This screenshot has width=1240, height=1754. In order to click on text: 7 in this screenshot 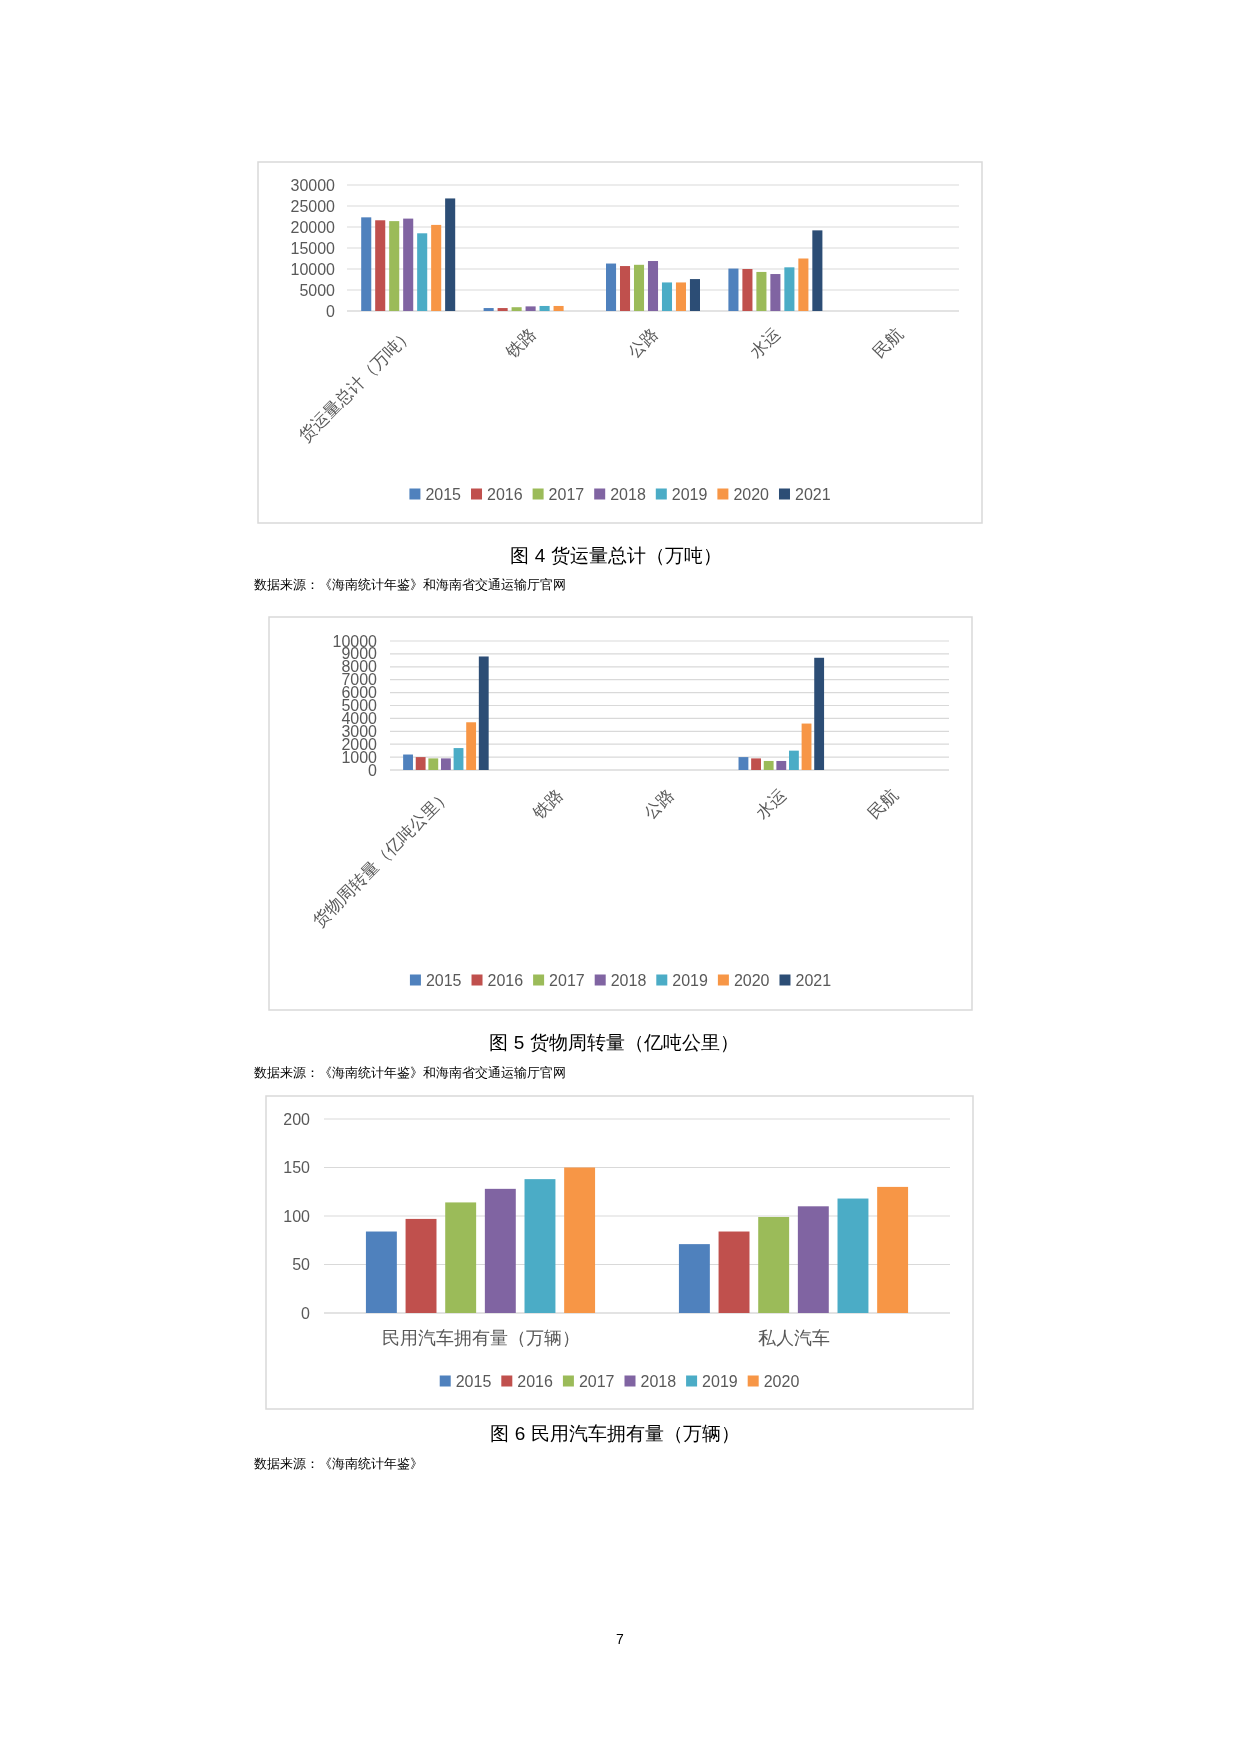, I will do `click(620, 1639)`.